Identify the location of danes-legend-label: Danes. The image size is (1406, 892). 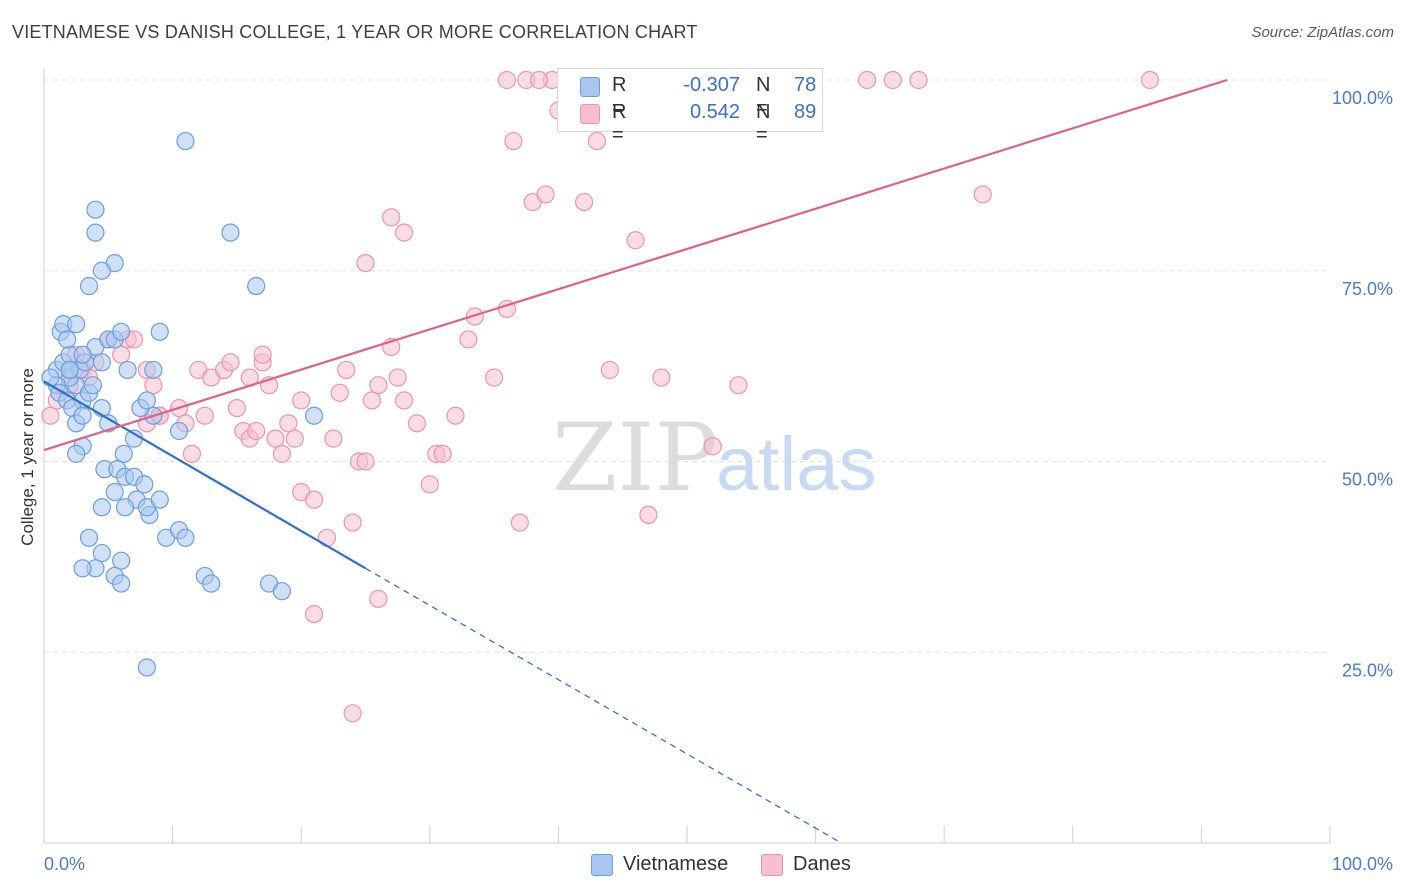
(822, 864).